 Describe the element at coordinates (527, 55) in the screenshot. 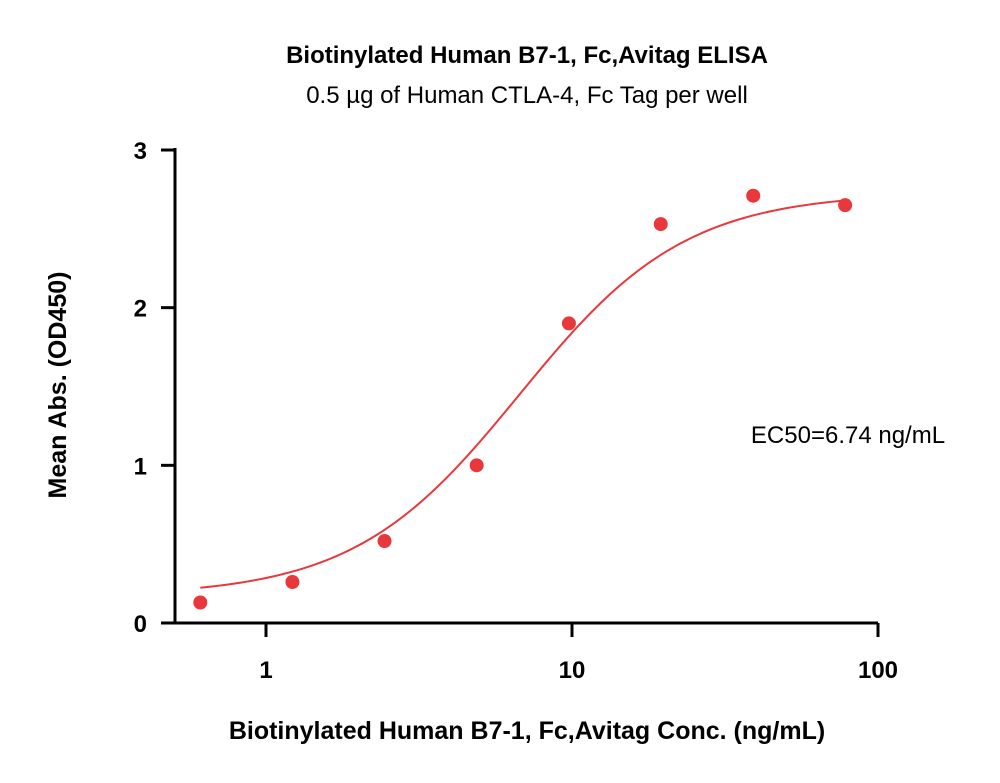

I see `chart-title: Biotinylated Human B7-1, Fc,Avitag ELISA` at that location.